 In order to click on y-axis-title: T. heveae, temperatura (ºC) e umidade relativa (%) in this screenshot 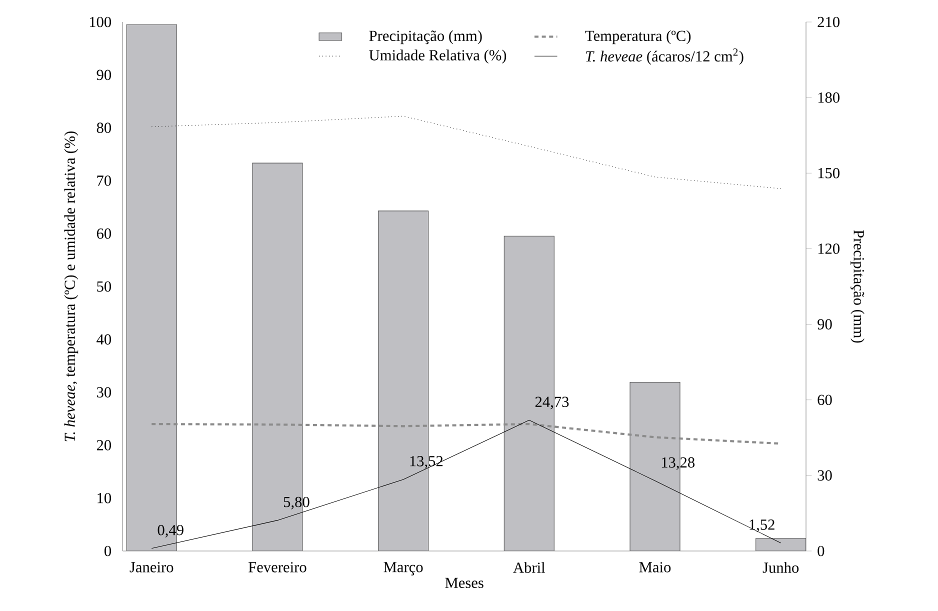, I will do `click(71, 286)`.